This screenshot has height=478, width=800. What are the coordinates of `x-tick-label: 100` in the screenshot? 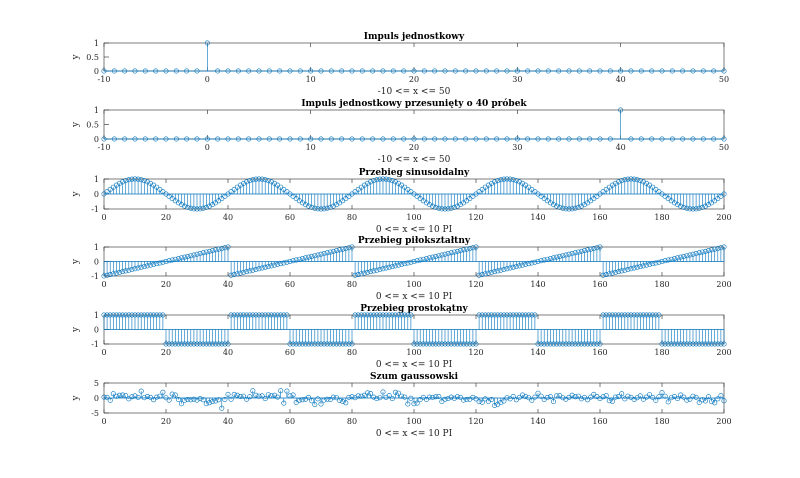 It's located at (413, 421).